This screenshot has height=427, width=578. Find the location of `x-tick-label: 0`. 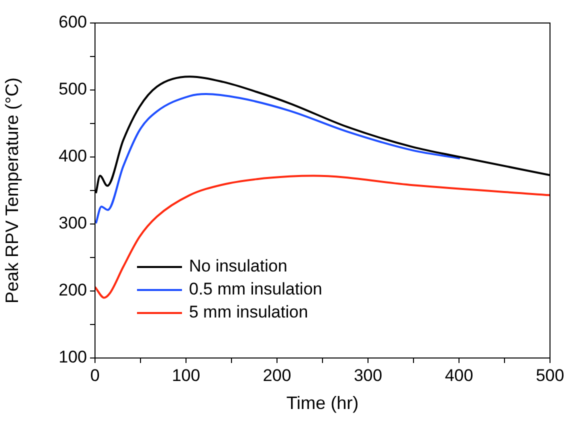

x-tick-label: 0 is located at coordinates (95, 375).